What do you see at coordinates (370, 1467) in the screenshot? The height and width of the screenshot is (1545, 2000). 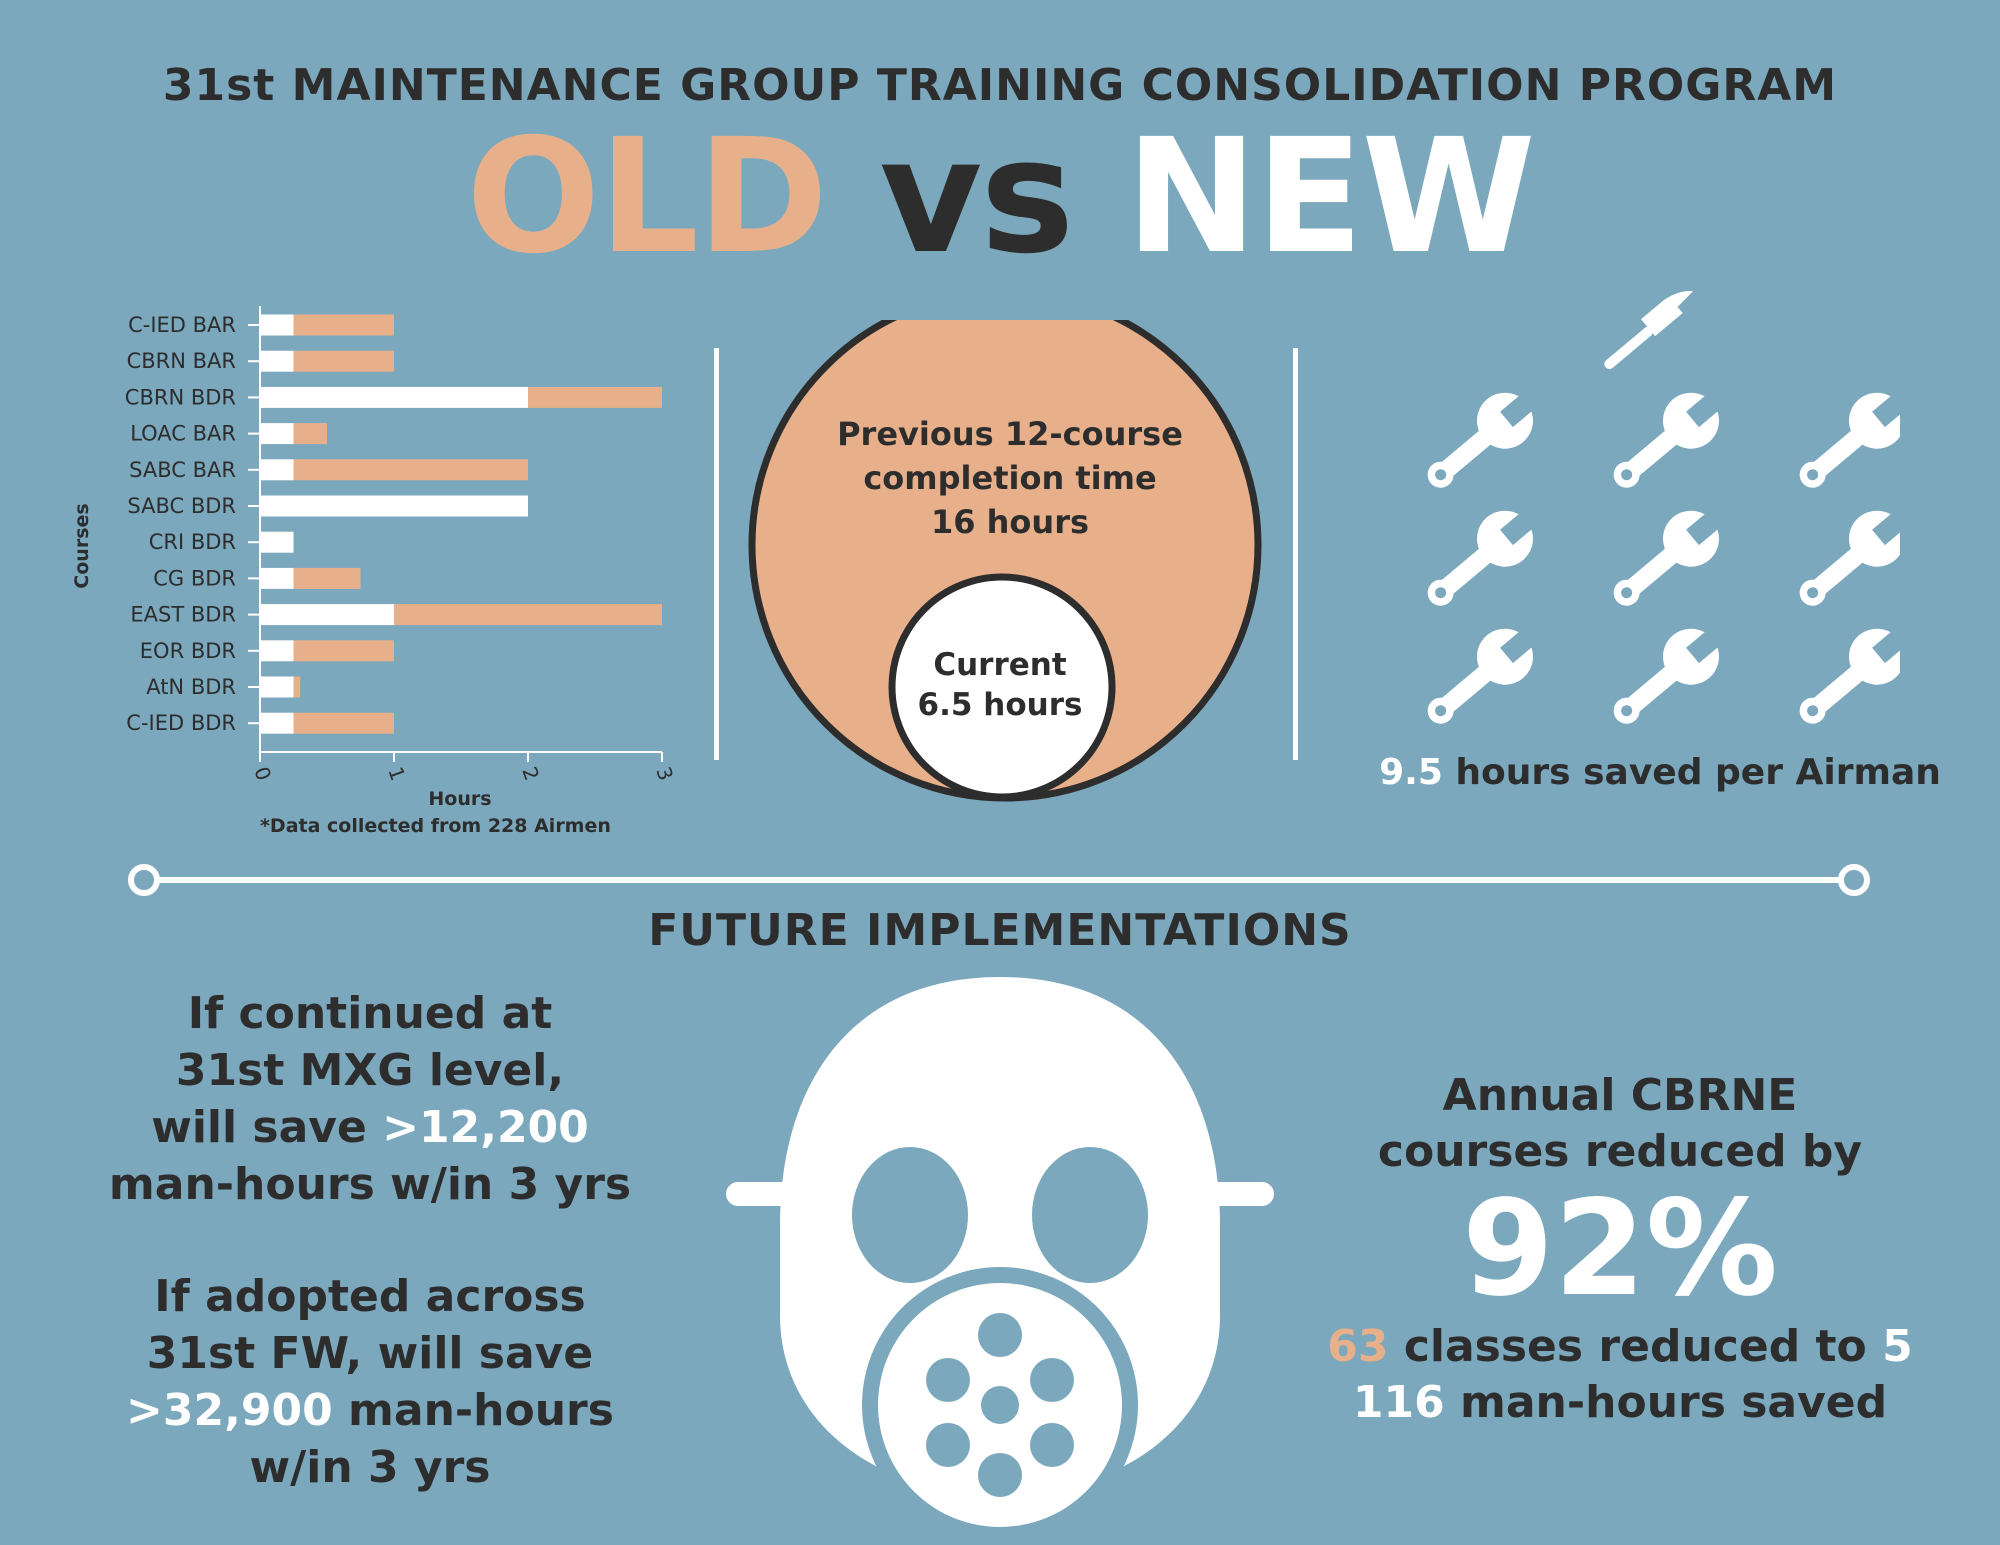 I see `fw-line-4: w/in 3 yrs` at bounding box center [370, 1467].